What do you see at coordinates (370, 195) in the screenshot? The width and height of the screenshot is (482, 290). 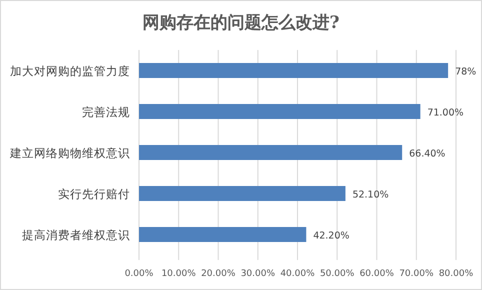 I see `data-label: 52.10%` at bounding box center [370, 195].